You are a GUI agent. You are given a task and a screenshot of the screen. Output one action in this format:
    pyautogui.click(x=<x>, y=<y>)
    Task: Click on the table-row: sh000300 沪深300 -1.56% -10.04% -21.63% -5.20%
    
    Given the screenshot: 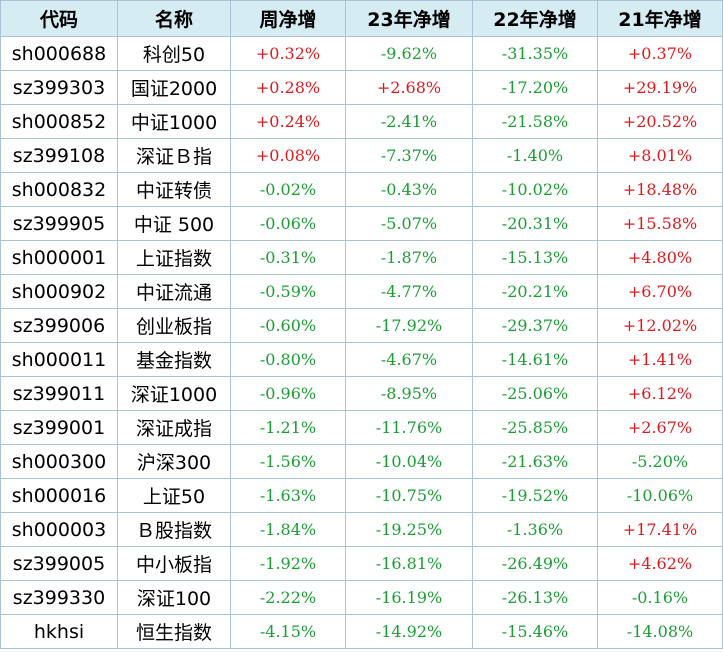 What is the action you would take?
    pyautogui.click(x=361, y=461)
    